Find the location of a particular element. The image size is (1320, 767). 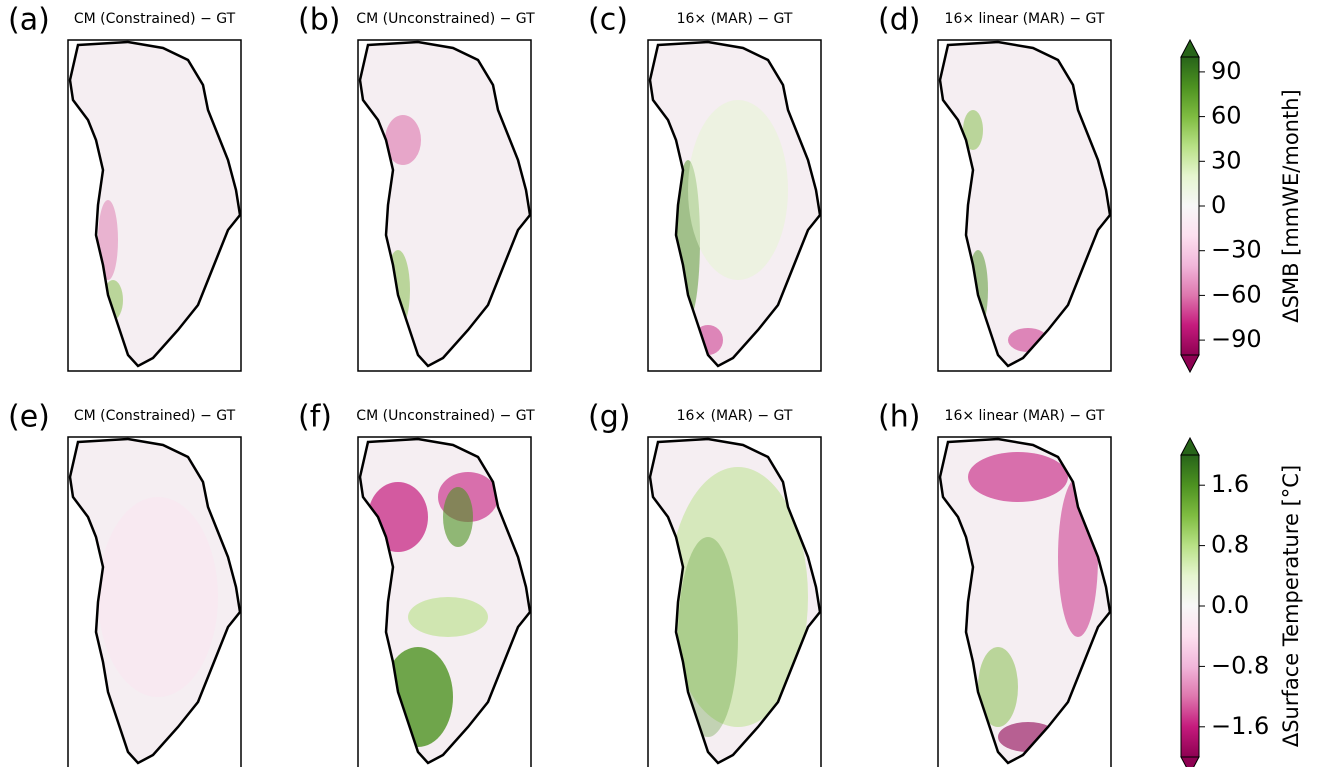

panel-label: (b) is located at coordinates (319, 20).